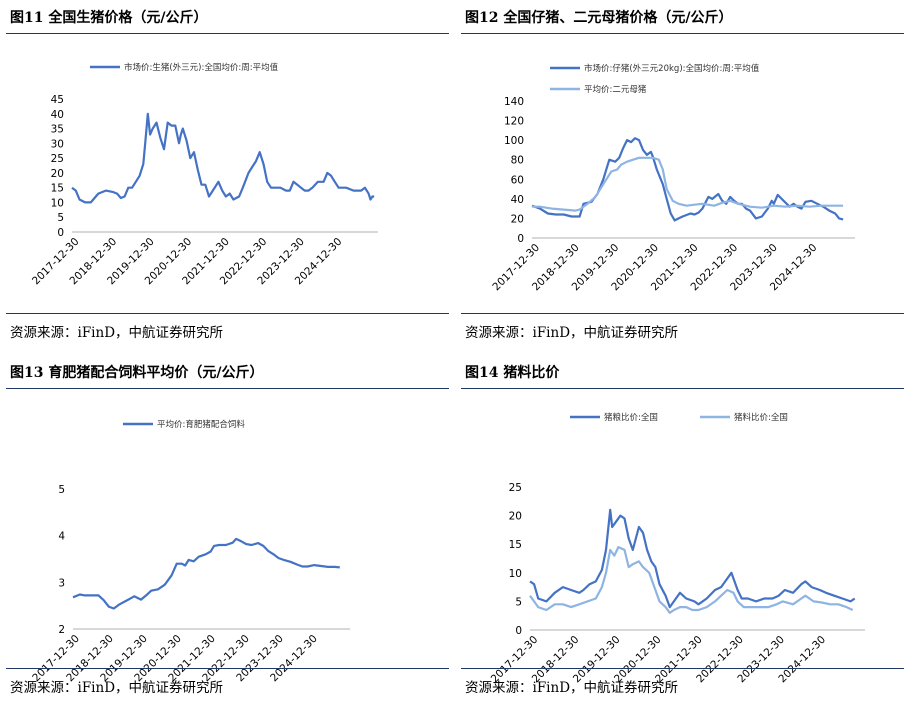 The width and height of the screenshot is (910, 709). Describe the element at coordinates (57, 130) in the screenshot. I see `y-tick-label: 35` at that location.